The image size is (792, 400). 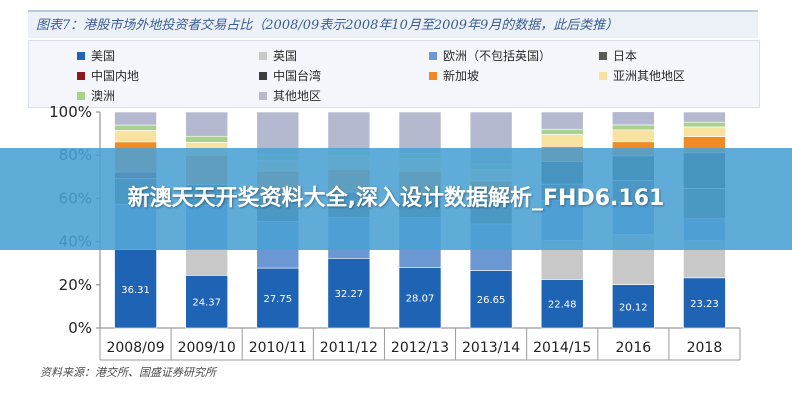 What do you see at coordinates (285, 56) in the screenshot?
I see `legend-label: 英国` at bounding box center [285, 56].